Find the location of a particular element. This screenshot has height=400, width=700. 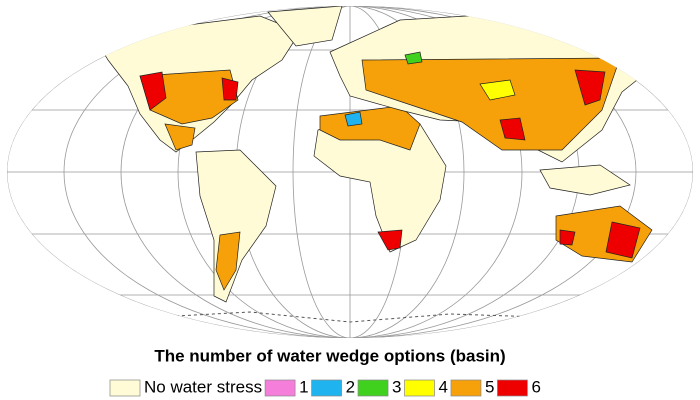

legend: No water stress 1 2 3 4 5 6 is located at coordinates (325, 387).